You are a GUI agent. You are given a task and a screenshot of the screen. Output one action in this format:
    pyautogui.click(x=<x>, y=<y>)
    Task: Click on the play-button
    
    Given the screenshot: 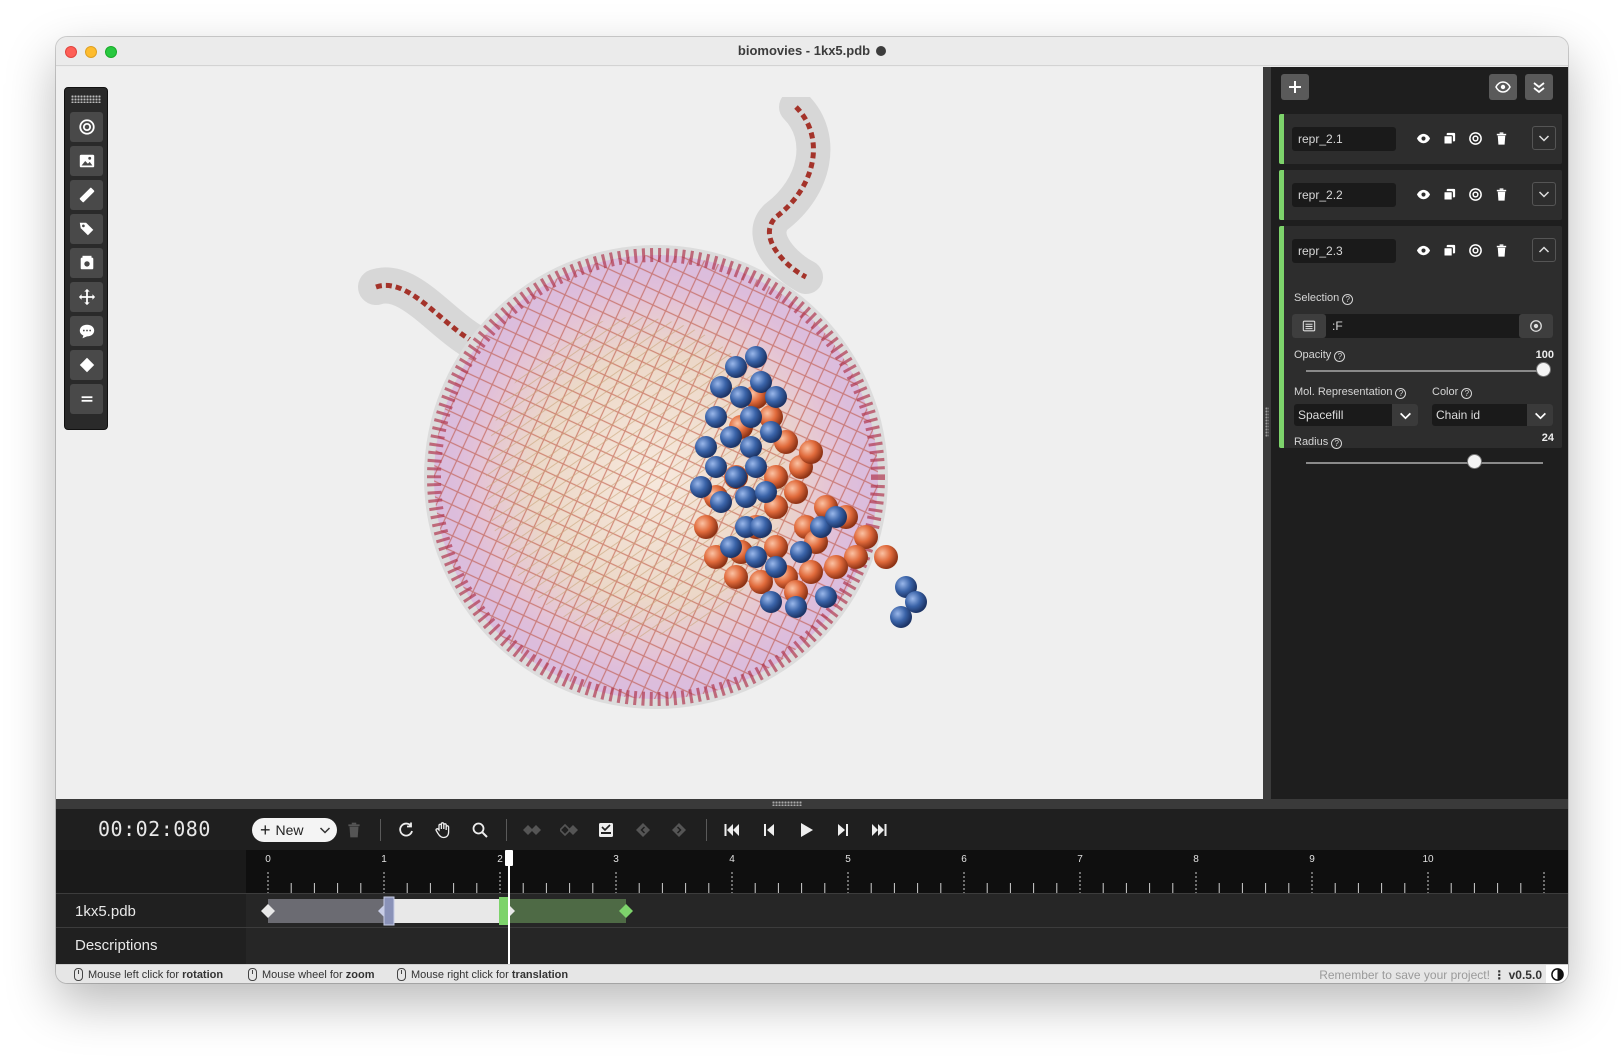 What is the action you would take?
    pyautogui.click(x=806, y=830)
    